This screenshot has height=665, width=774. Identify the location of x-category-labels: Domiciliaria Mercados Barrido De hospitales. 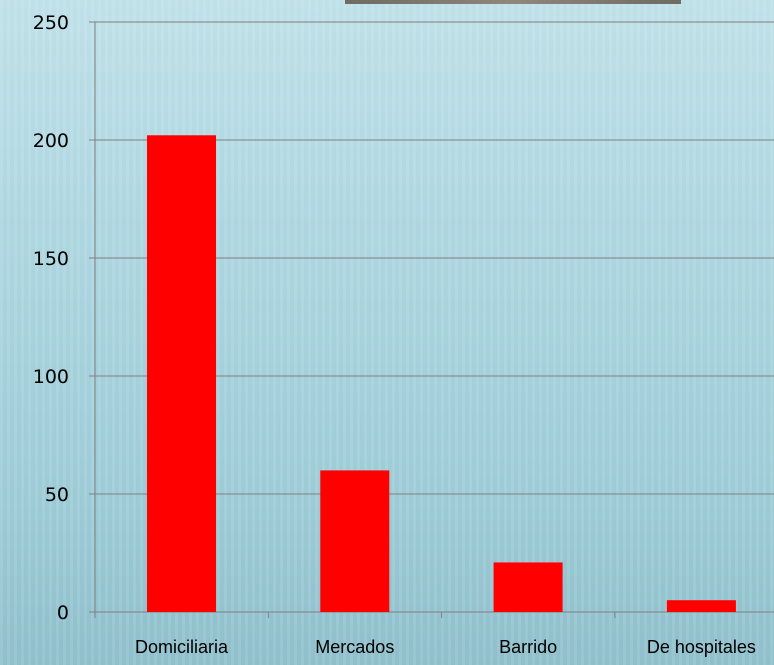
(445, 647).